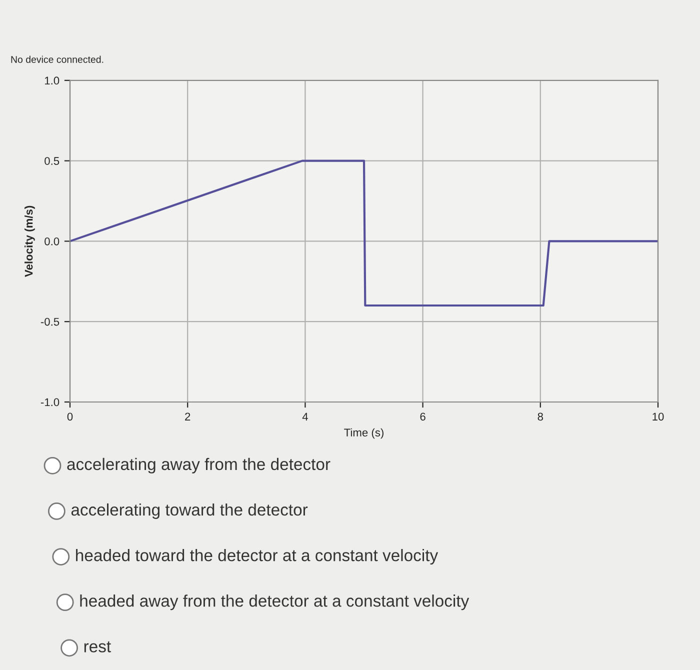 This screenshot has height=670, width=700. Describe the element at coordinates (187, 416) in the screenshot. I see `x-tick-label: 2` at that location.